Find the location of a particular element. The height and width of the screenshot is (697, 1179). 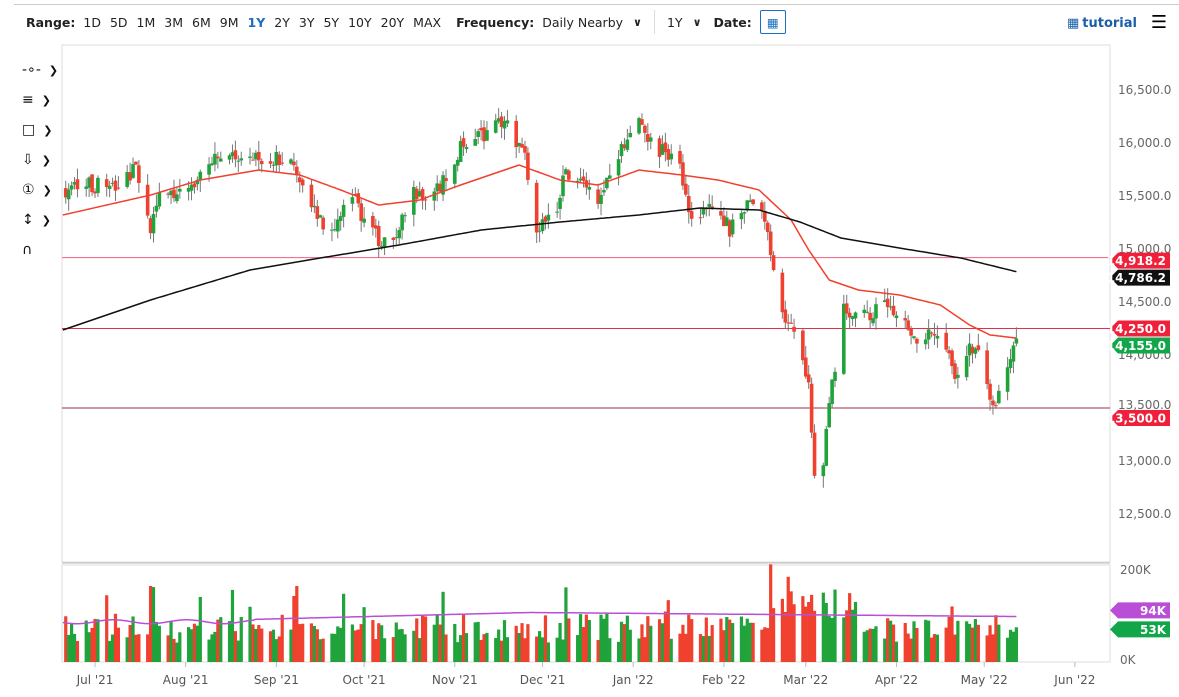

range-20y: 20Y is located at coordinates (392, 22).